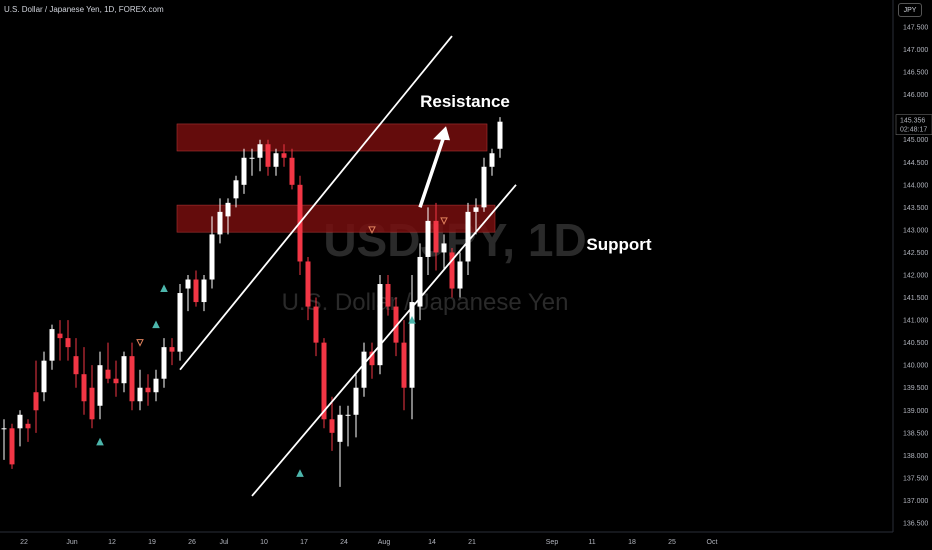  What do you see at coordinates (915, 388) in the screenshot?
I see `y-tick-label: 139.500` at bounding box center [915, 388].